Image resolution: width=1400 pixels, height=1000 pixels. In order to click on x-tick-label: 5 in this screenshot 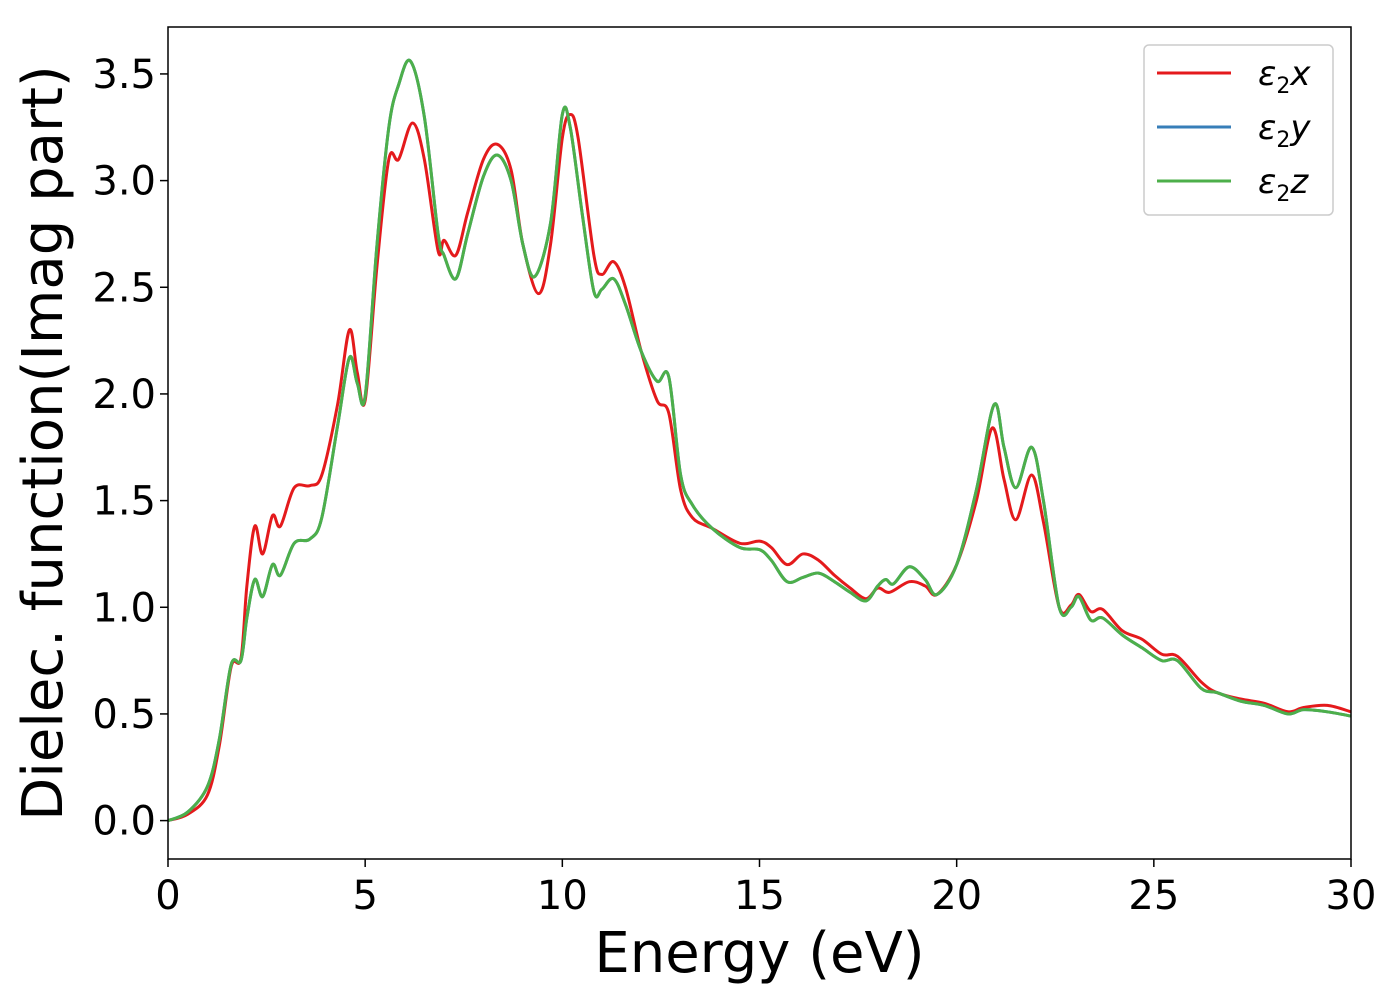, I will do `click(364, 896)`.